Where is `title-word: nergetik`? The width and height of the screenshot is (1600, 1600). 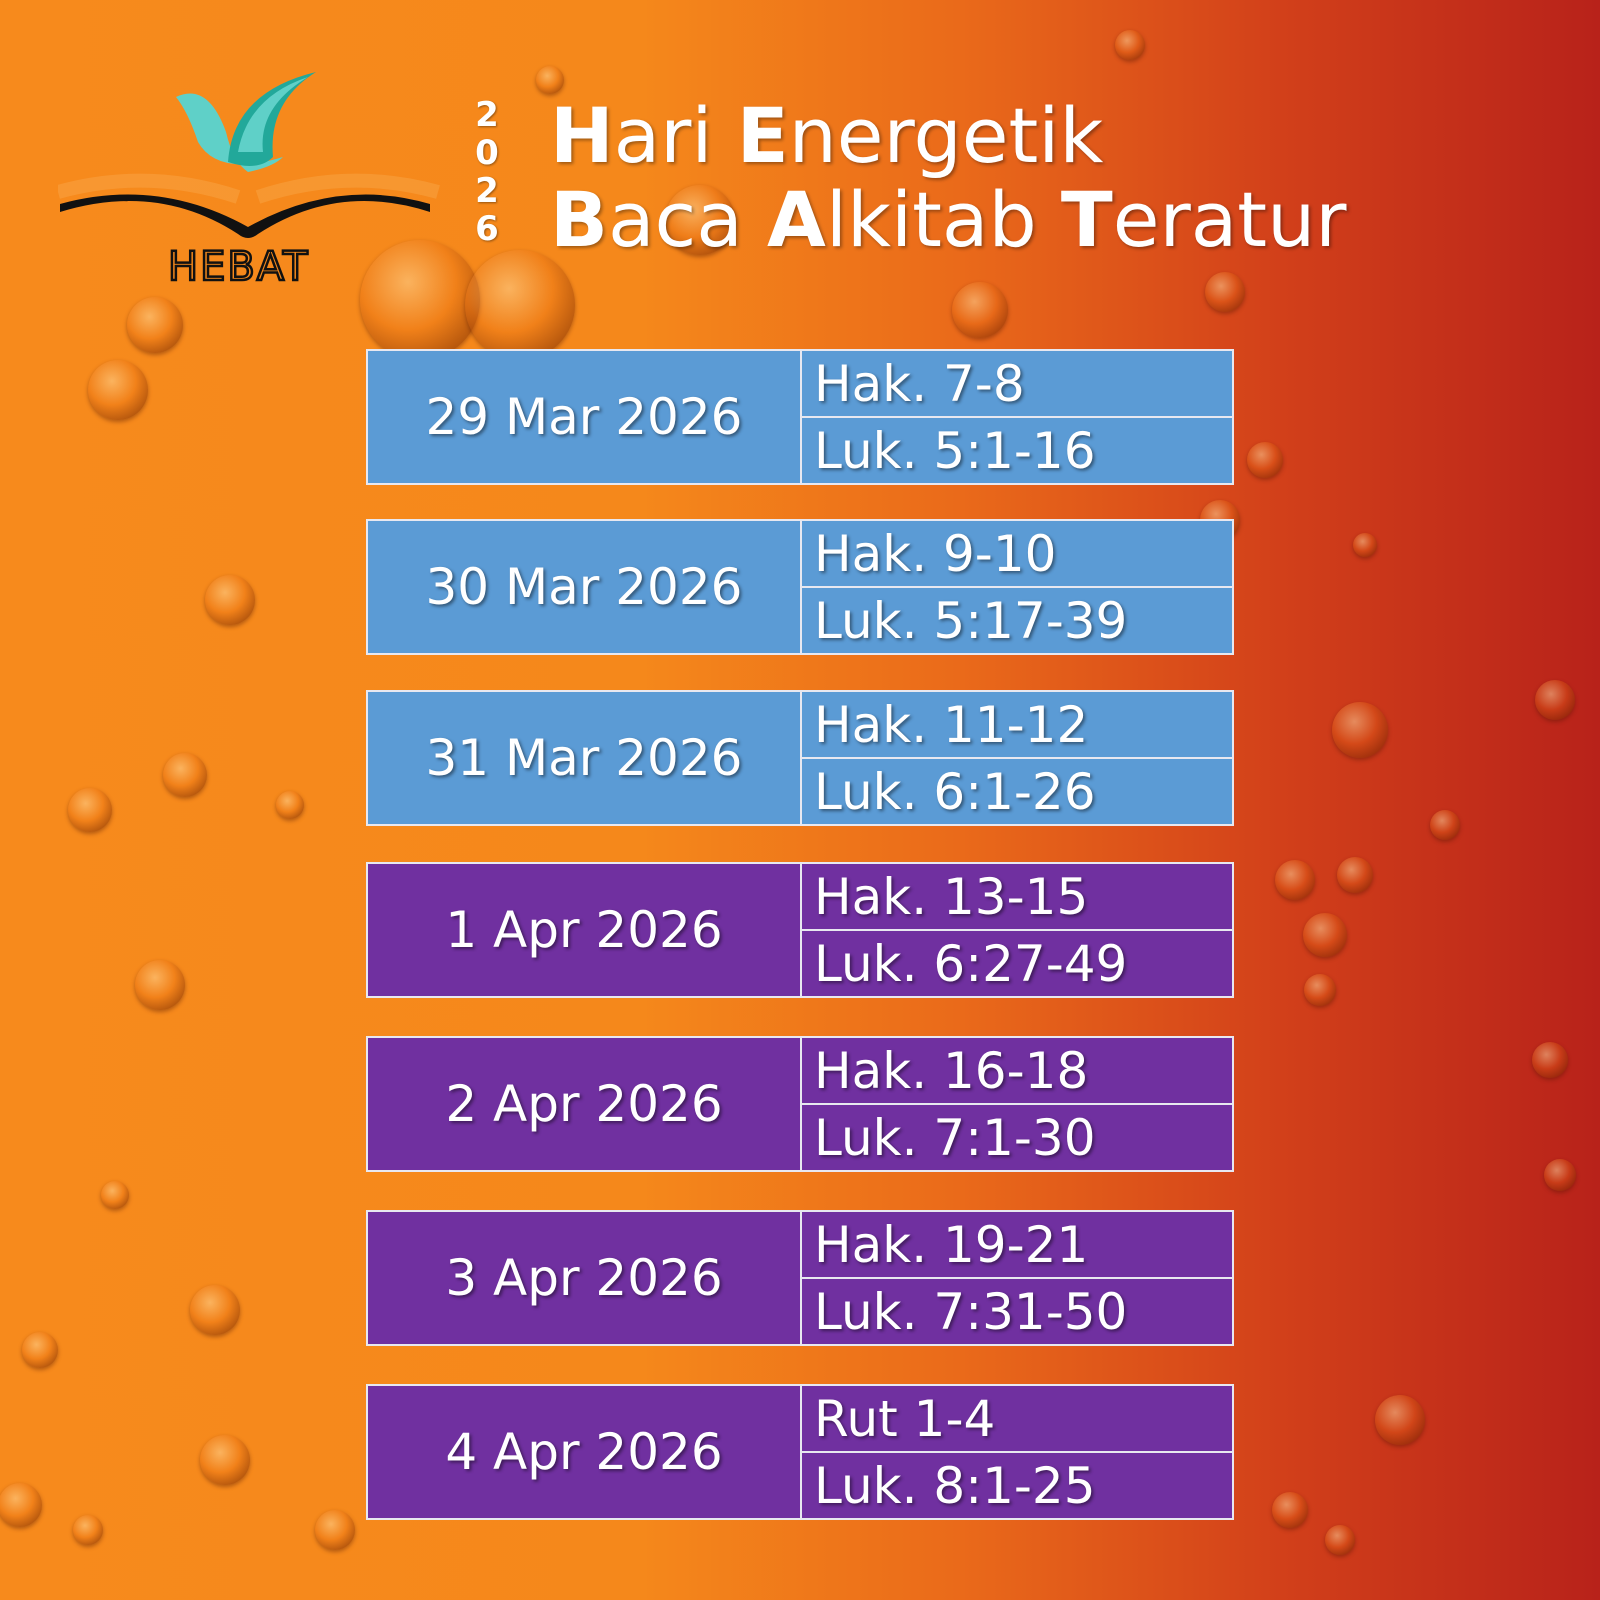
title-word: nergetik is located at coordinates (946, 135).